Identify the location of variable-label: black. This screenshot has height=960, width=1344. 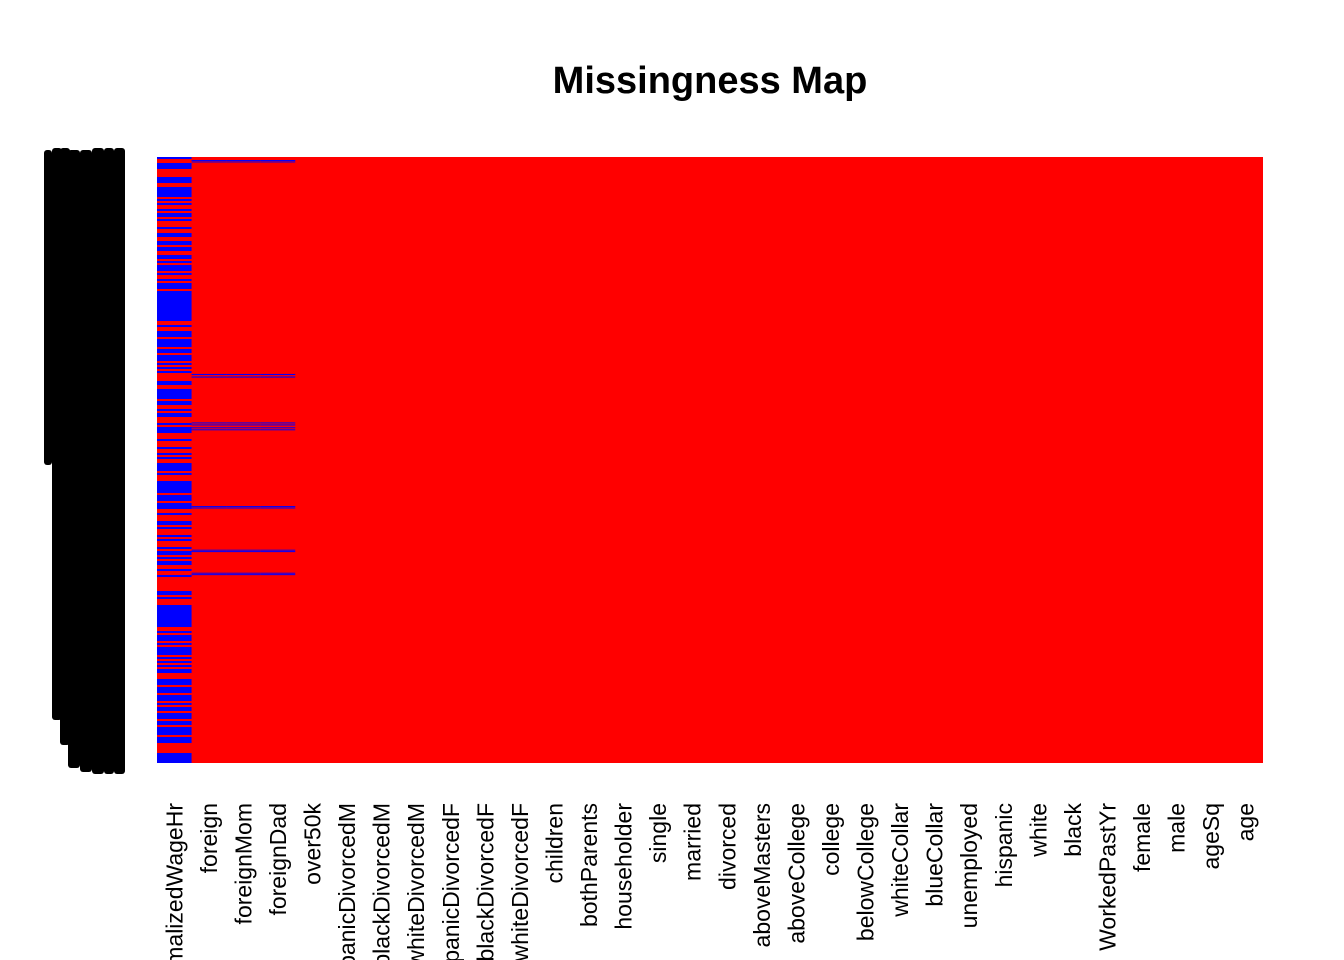
(1073, 830).